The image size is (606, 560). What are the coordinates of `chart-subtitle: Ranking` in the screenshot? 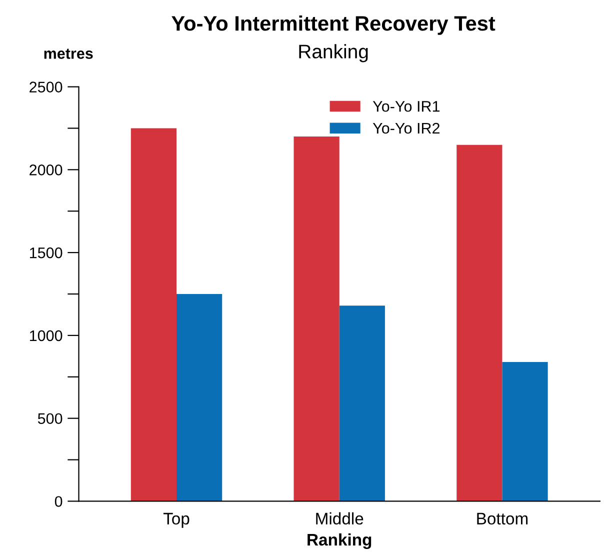 It's located at (333, 53).